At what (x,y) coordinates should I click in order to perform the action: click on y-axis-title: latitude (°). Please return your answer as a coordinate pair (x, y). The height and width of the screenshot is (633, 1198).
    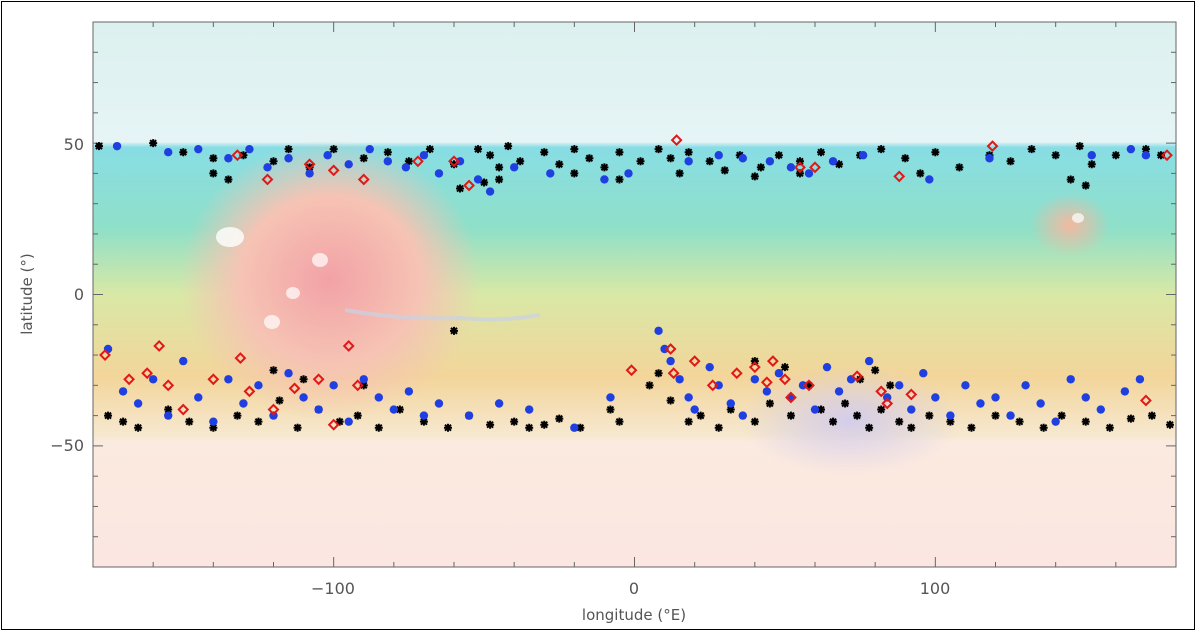
    Looking at the image, I should click on (27, 294).